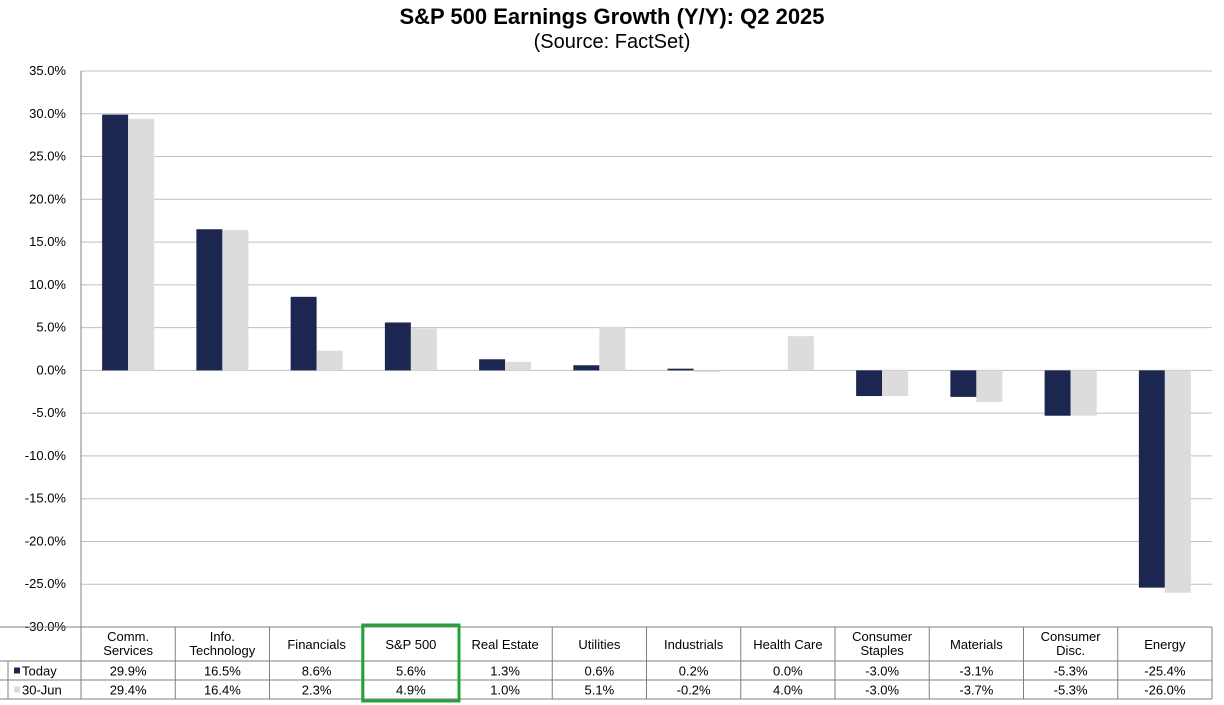  What do you see at coordinates (612, 42) in the screenshot?
I see `chart-subtitle: (Source: FactSet)` at bounding box center [612, 42].